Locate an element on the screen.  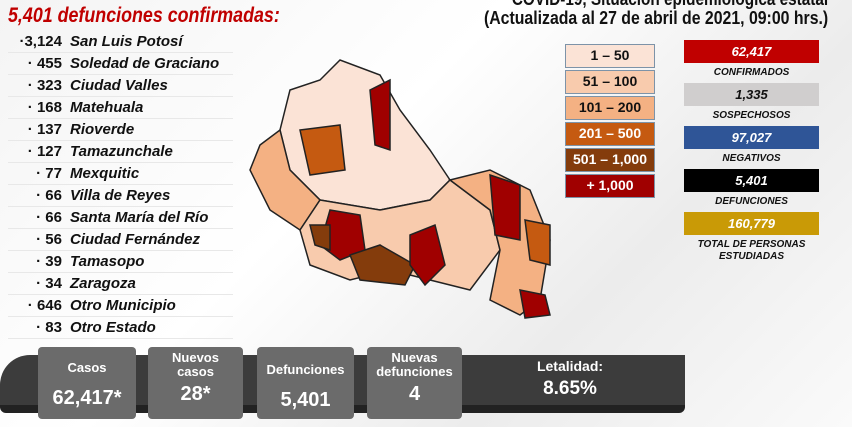
legend-item: 51 – 100 is located at coordinates (610, 82).